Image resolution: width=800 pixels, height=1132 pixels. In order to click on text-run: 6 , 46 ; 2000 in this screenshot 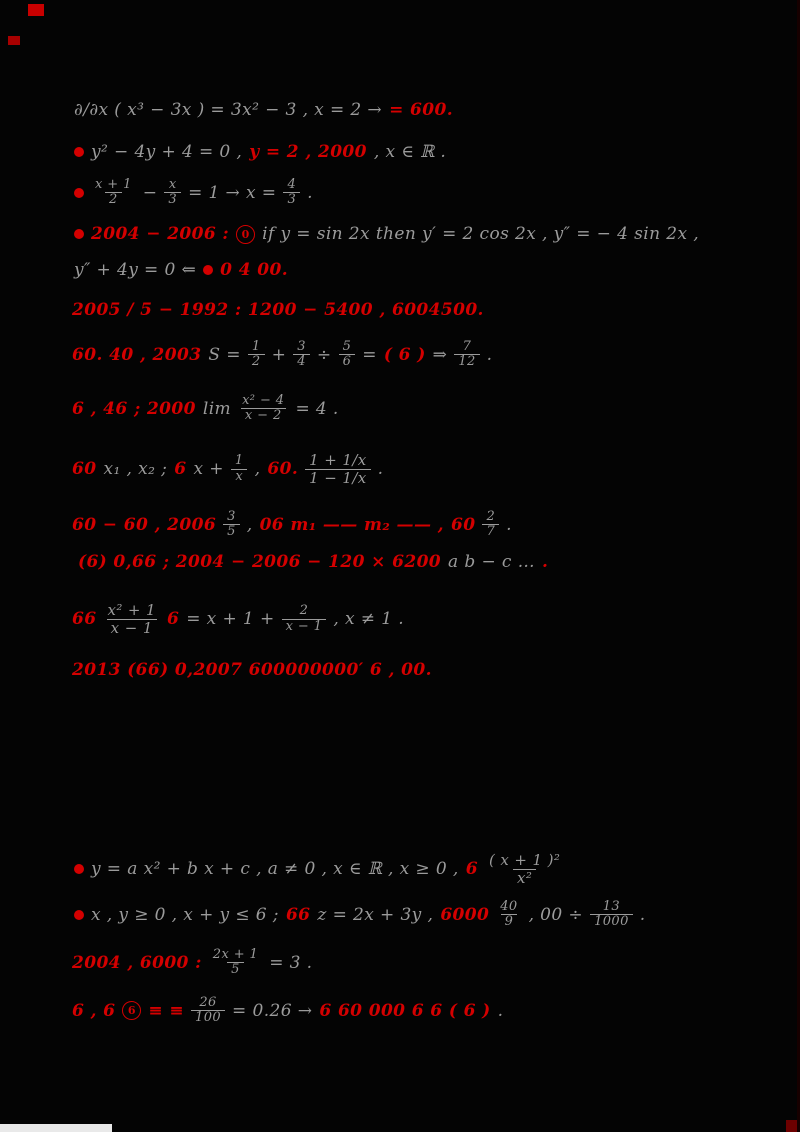, I will do `click(134, 408)`.